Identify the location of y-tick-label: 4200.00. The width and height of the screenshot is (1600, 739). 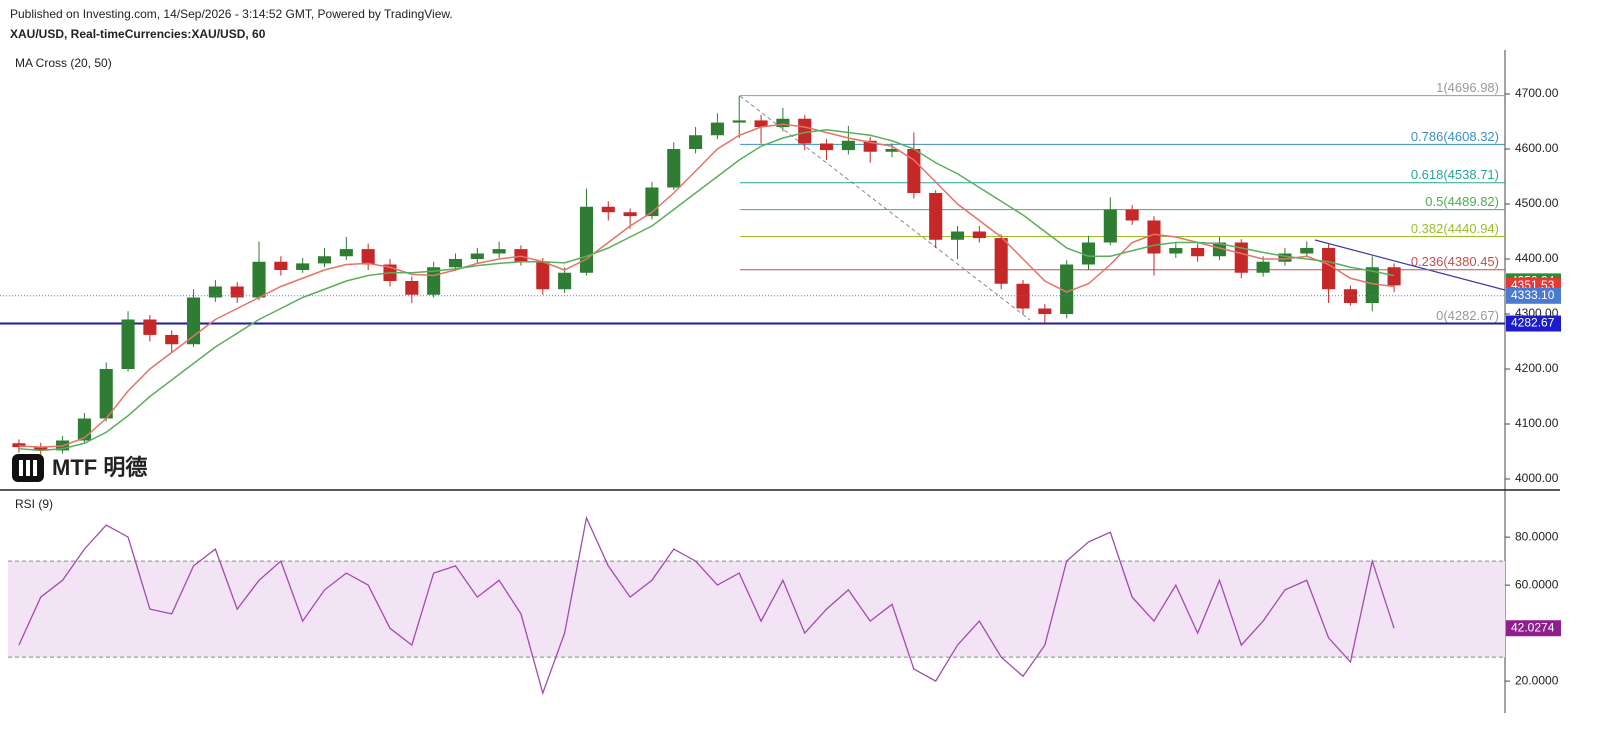
(1537, 368).